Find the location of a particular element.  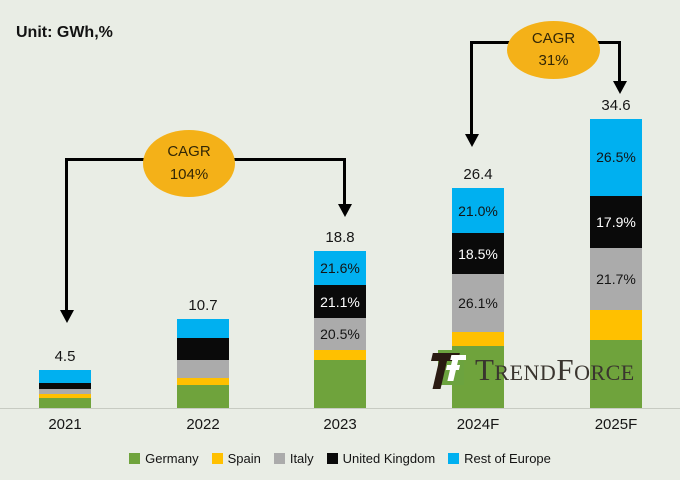

legend-item-united-kingdom: United Kingdom is located at coordinates (381, 458).